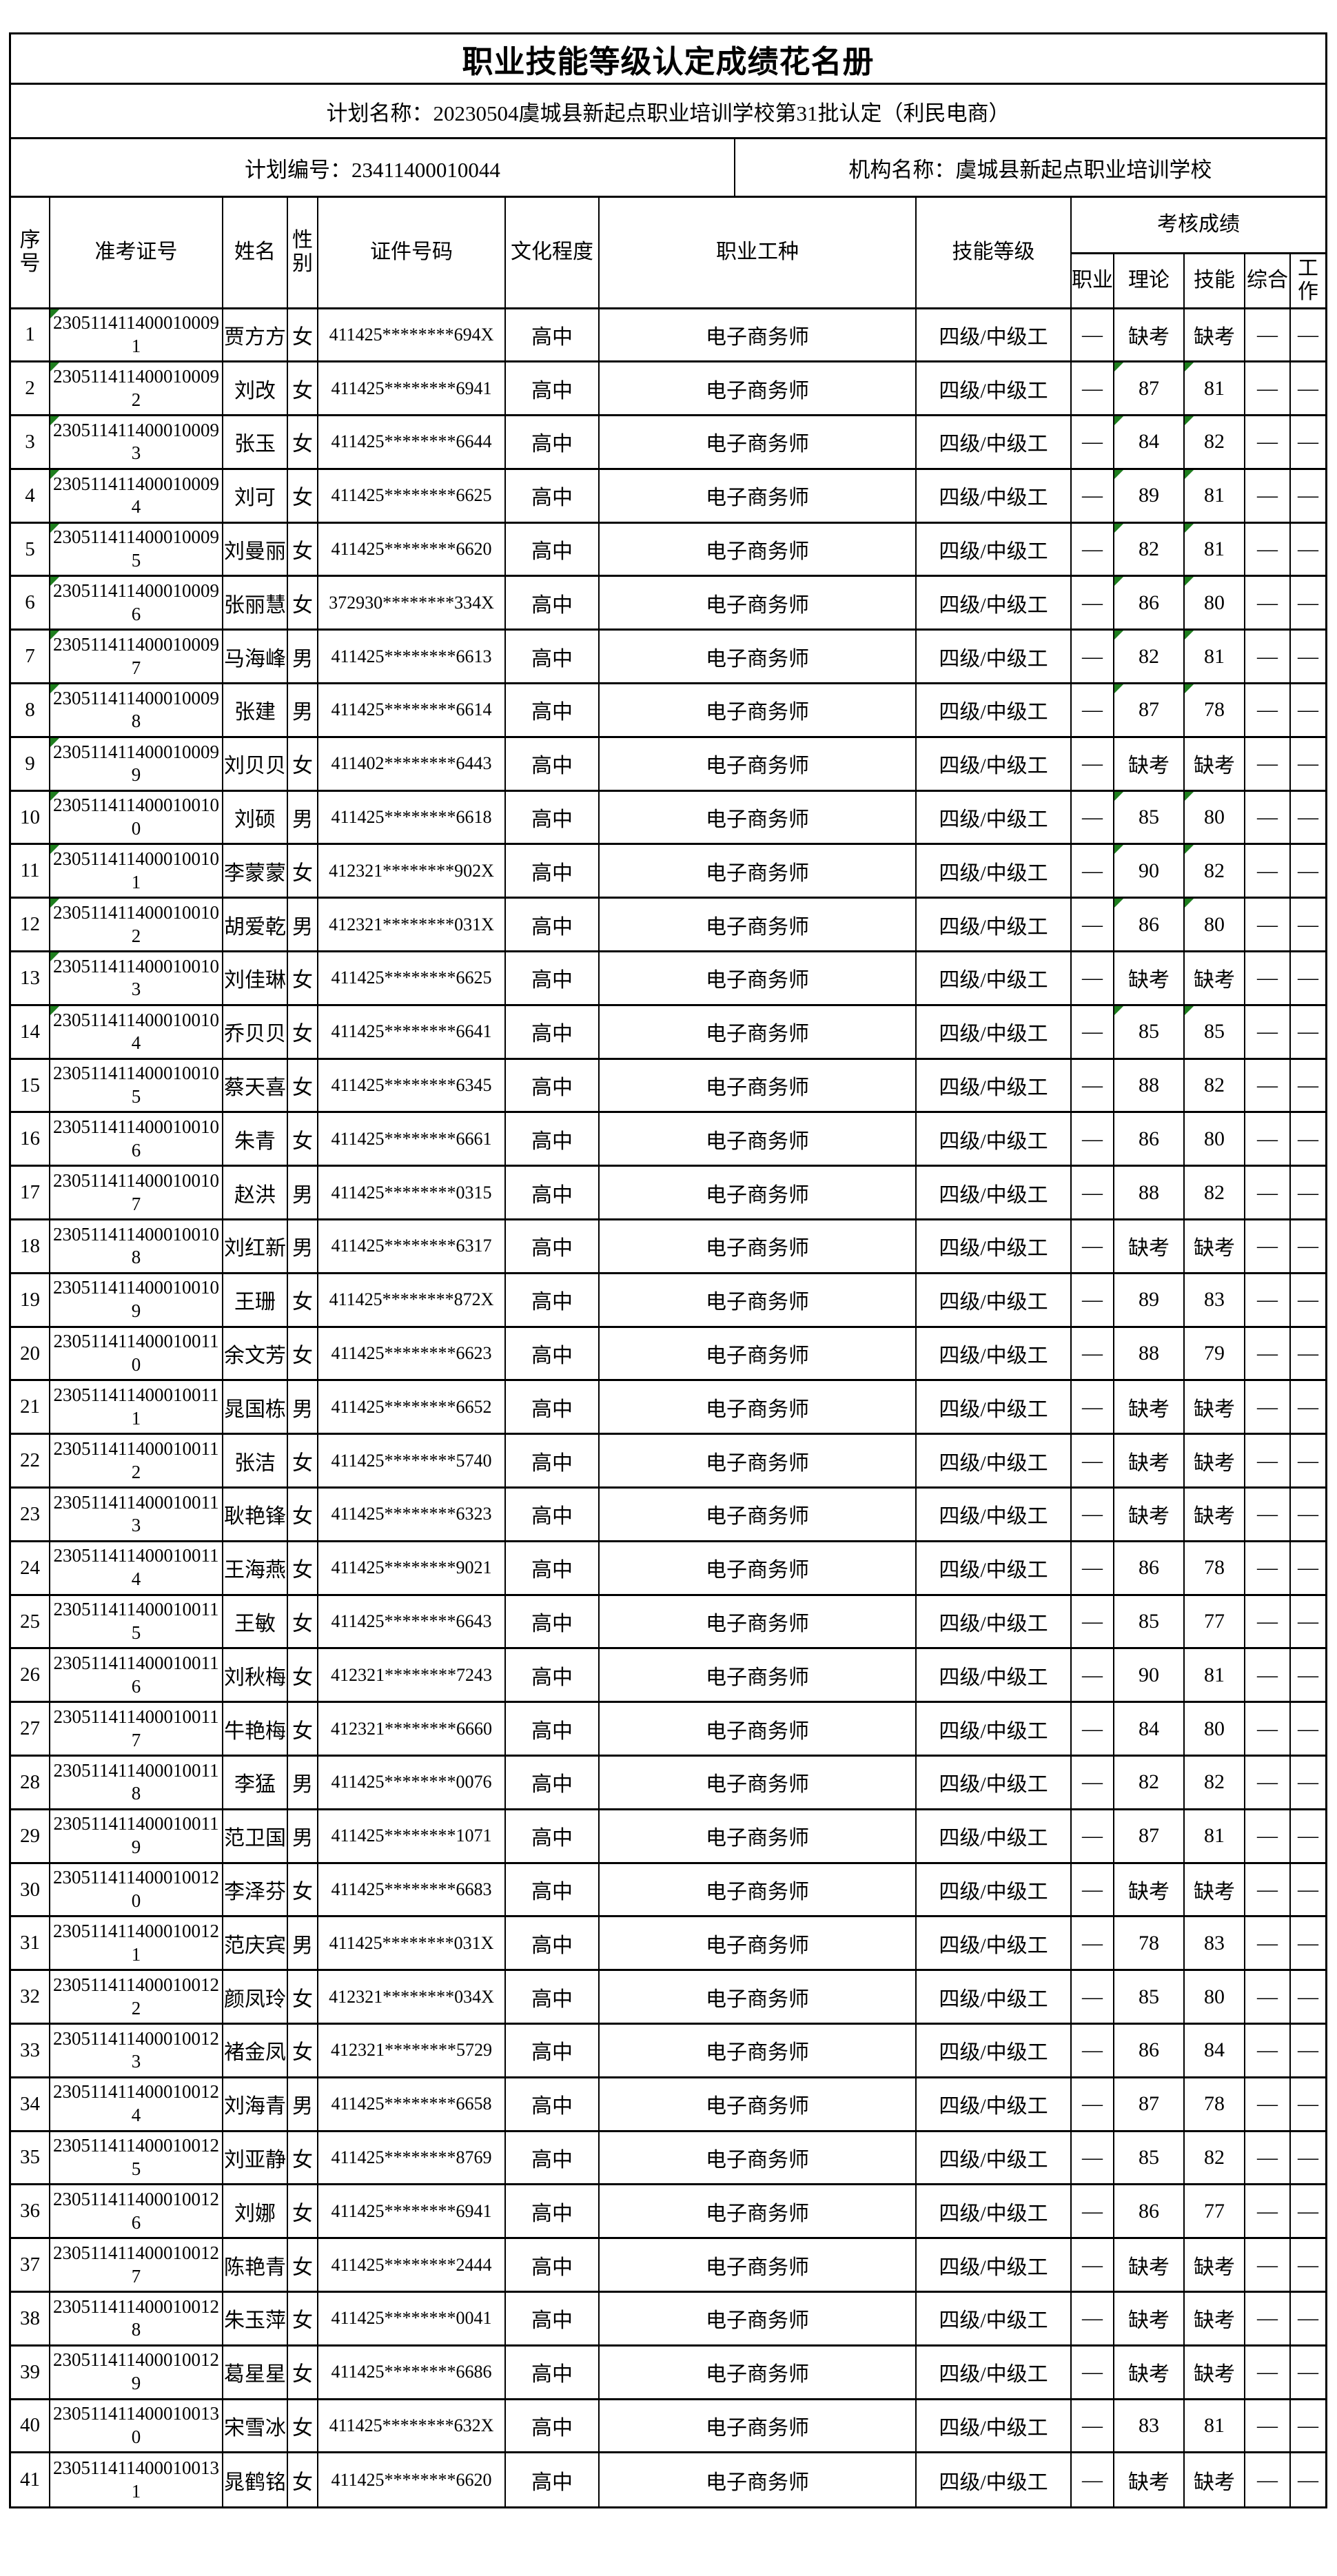 The width and height of the screenshot is (1337, 2576). Describe the element at coordinates (136, 710) in the screenshot. I see `cell-ticket: 2305114114000100098` at that location.